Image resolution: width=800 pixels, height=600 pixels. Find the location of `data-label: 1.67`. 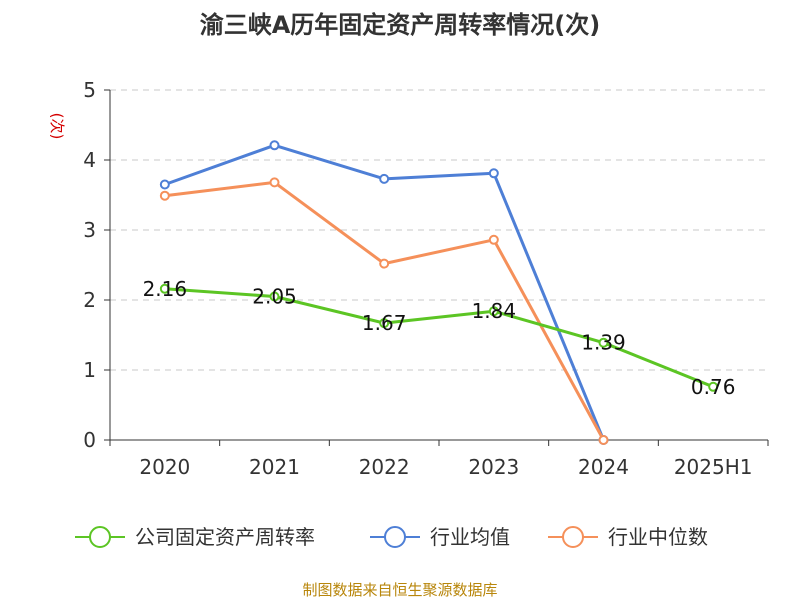

data-label: 1.67 is located at coordinates (384, 323).